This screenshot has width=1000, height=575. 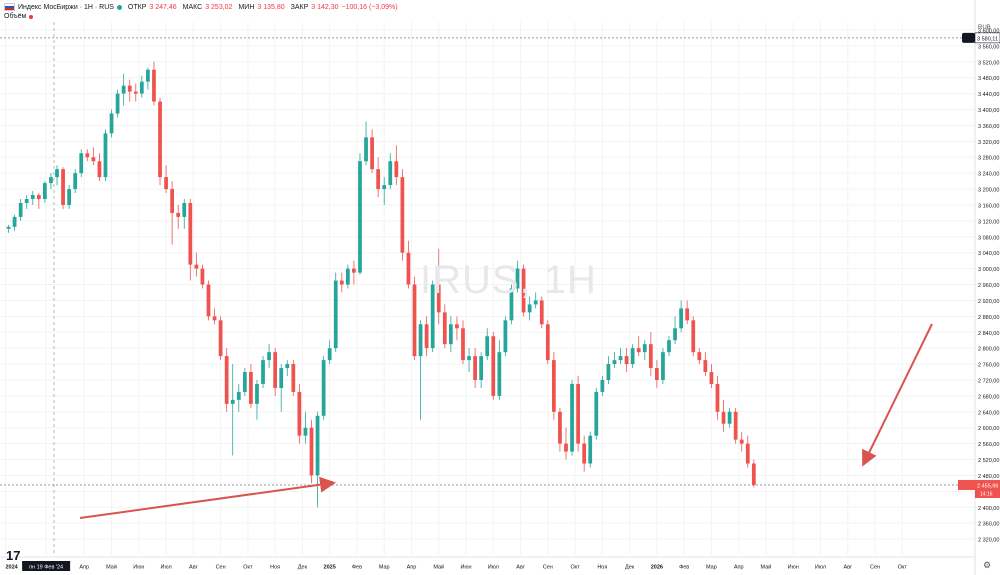 I want to click on y-tick-label: 3 560,00, so click(x=988, y=47).